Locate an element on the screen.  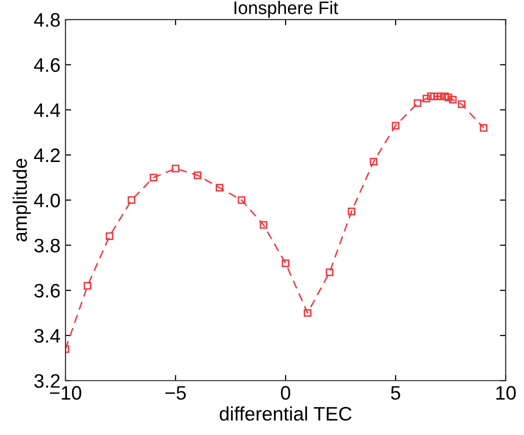
y-tick-label: 3.8 is located at coordinates (47, 245).